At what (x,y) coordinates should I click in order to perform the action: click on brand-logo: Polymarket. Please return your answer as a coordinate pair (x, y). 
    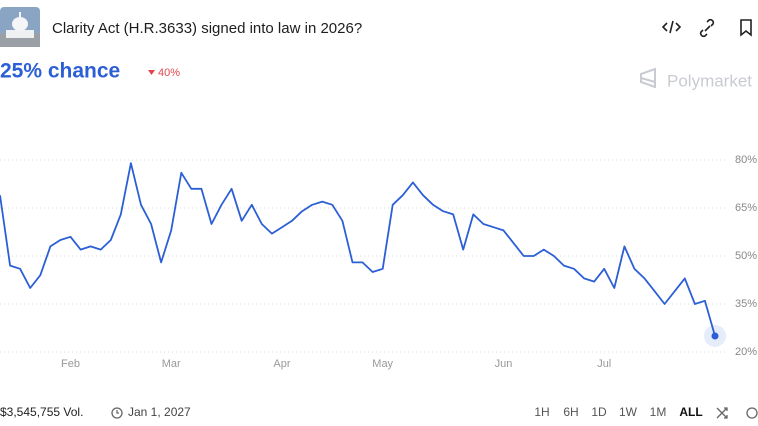
    Looking at the image, I should click on (696, 78).